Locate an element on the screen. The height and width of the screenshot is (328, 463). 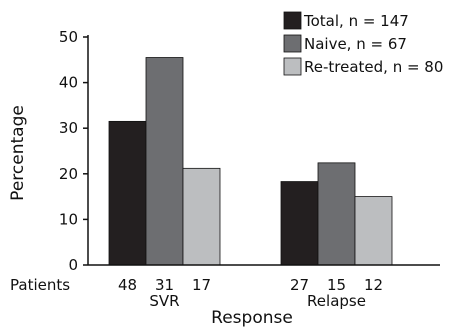
y-axis-title: Percentage is located at coordinates (18, 153).